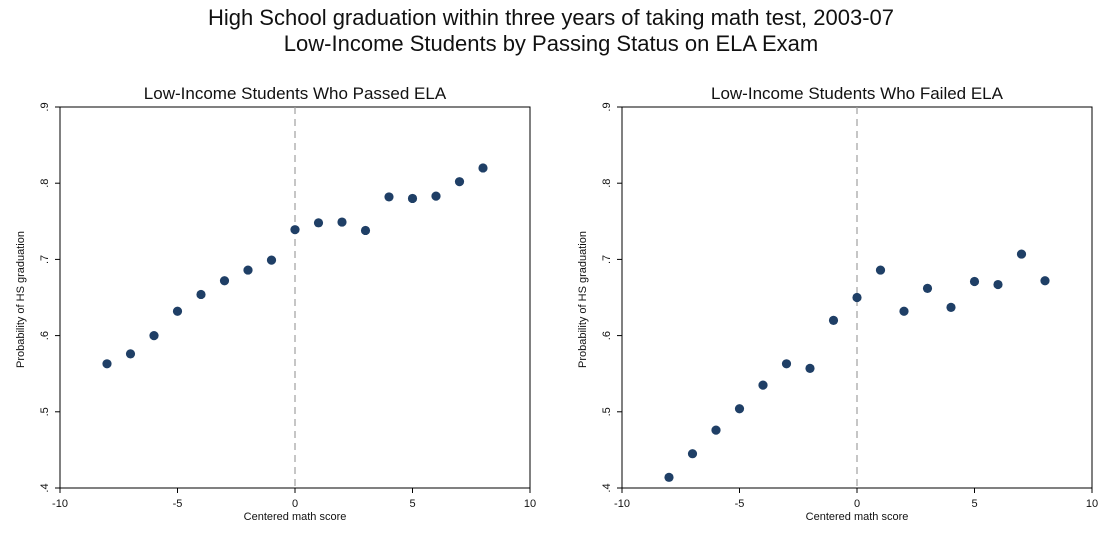 Image resolution: width=1102 pixels, height=538 pixels. I want to click on y-tick-label-passed: .9, so click(45, 106).